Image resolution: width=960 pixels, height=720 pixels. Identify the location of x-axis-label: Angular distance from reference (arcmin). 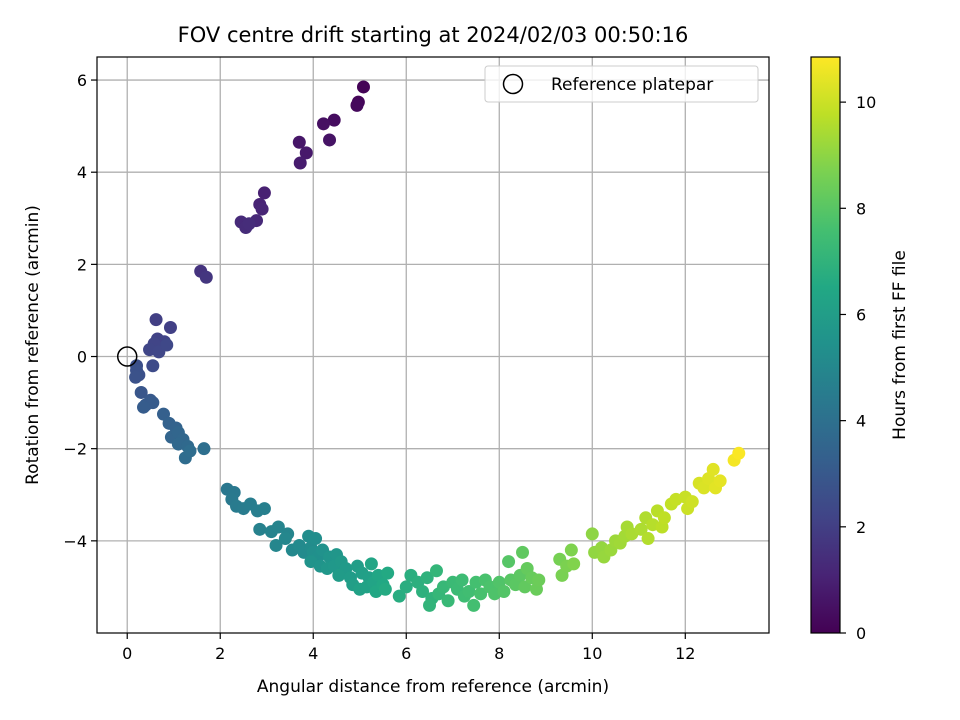
(433, 687).